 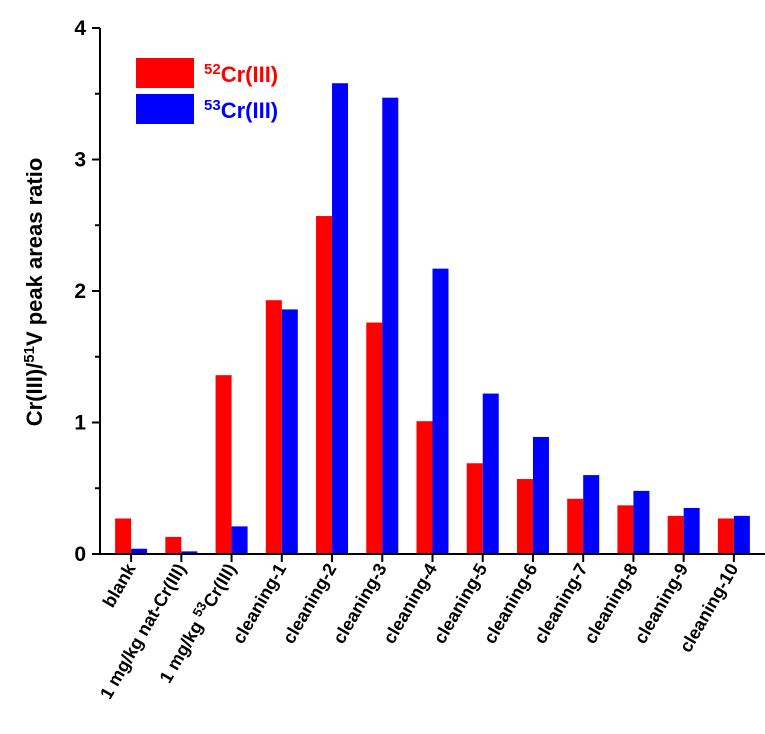 I want to click on x-category-label-0: blank, so click(x=119, y=585).